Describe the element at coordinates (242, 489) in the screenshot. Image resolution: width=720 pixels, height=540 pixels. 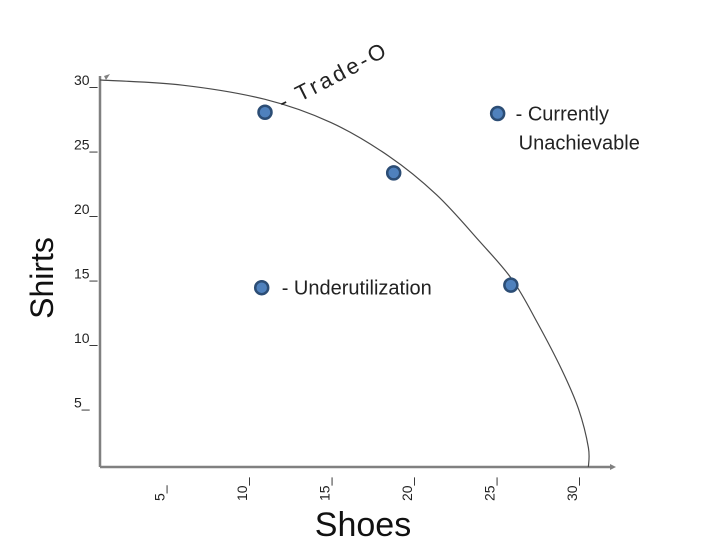
I see `x-tick-label: 10_` at that location.